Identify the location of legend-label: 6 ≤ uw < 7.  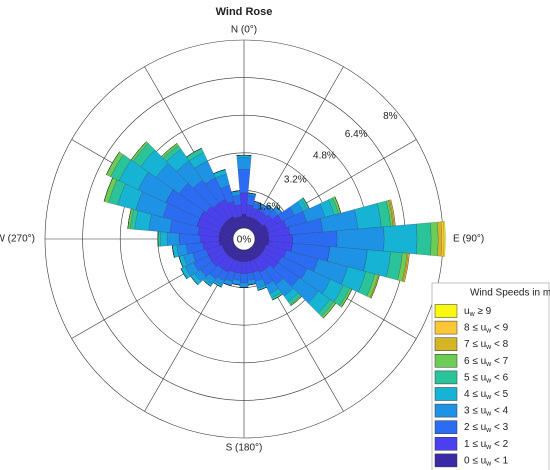
(486, 361).